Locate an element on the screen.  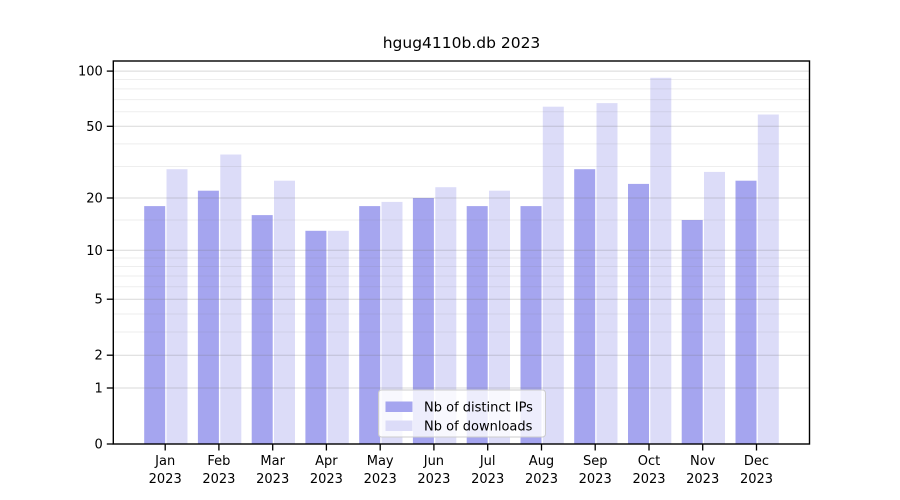
bar-downloads-apr-2023 is located at coordinates (338, 337).